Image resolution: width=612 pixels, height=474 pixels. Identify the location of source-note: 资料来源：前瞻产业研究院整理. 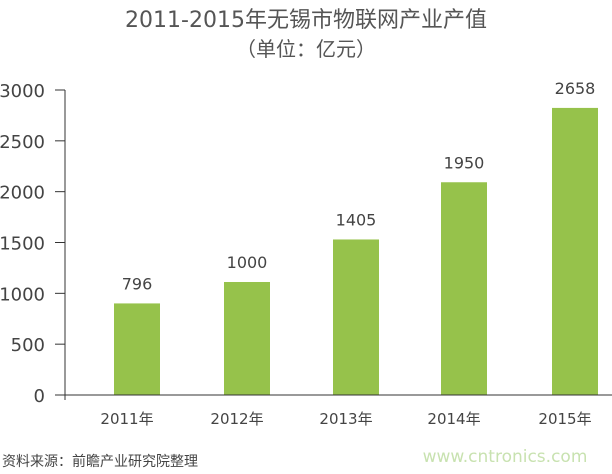
(100, 461).